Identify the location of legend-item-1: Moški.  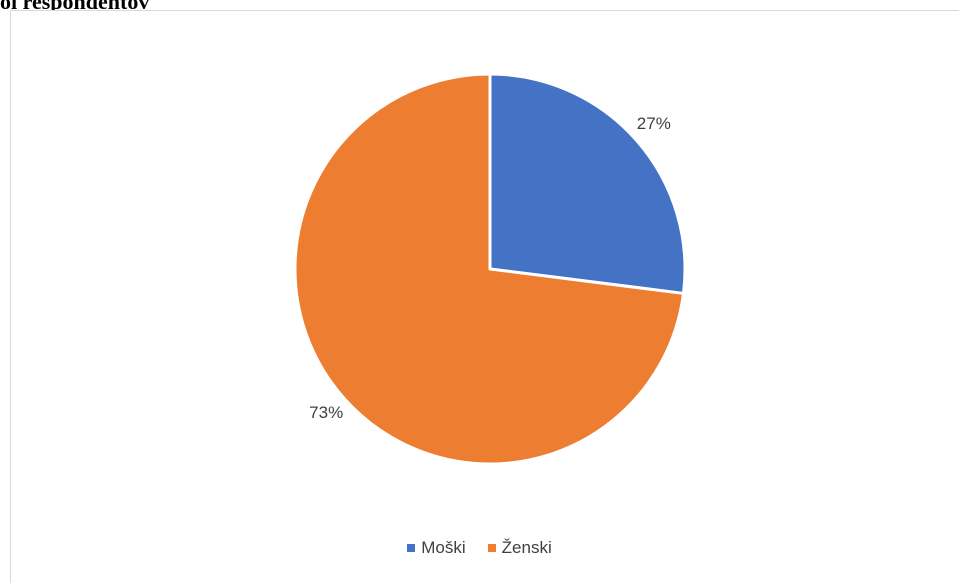
(436, 548).